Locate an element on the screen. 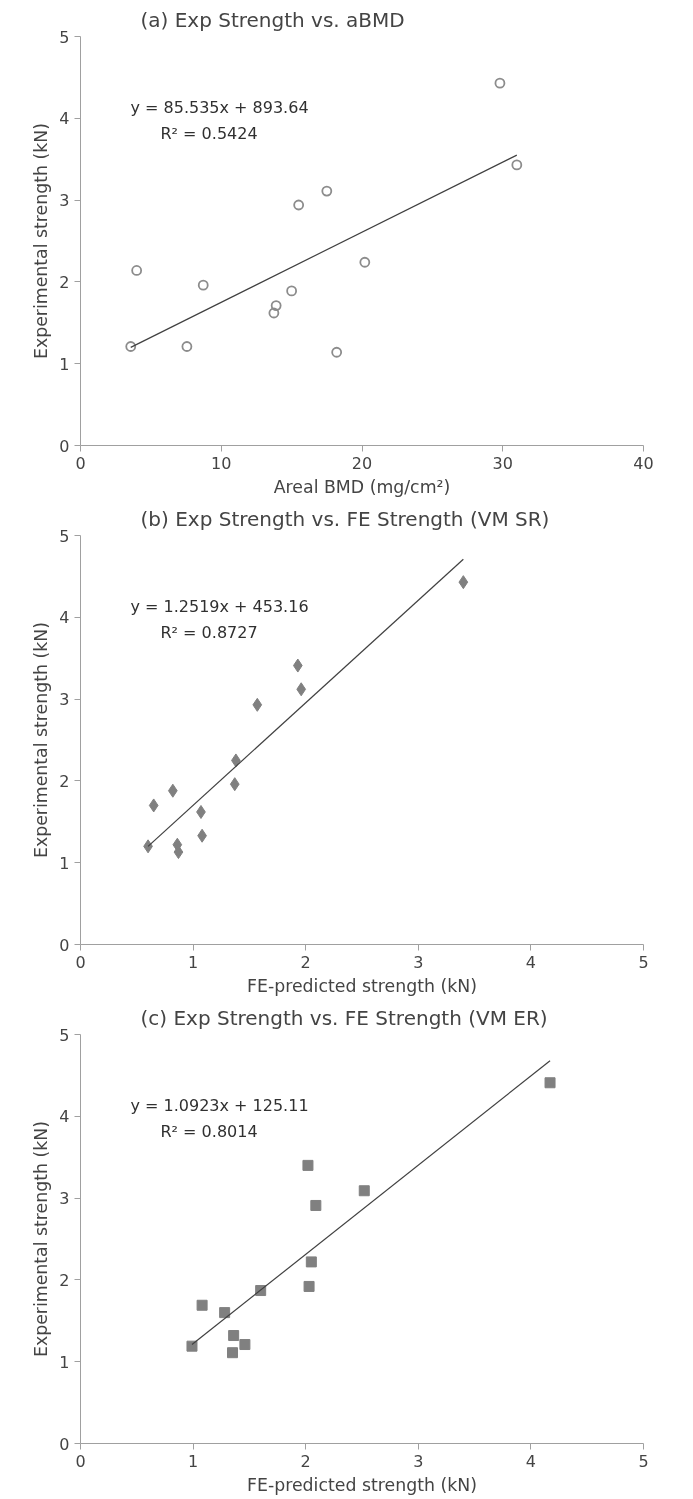  chart-title: (c) Exp Strength vs. FE Strength (VM ER) is located at coordinates (344, 1017).